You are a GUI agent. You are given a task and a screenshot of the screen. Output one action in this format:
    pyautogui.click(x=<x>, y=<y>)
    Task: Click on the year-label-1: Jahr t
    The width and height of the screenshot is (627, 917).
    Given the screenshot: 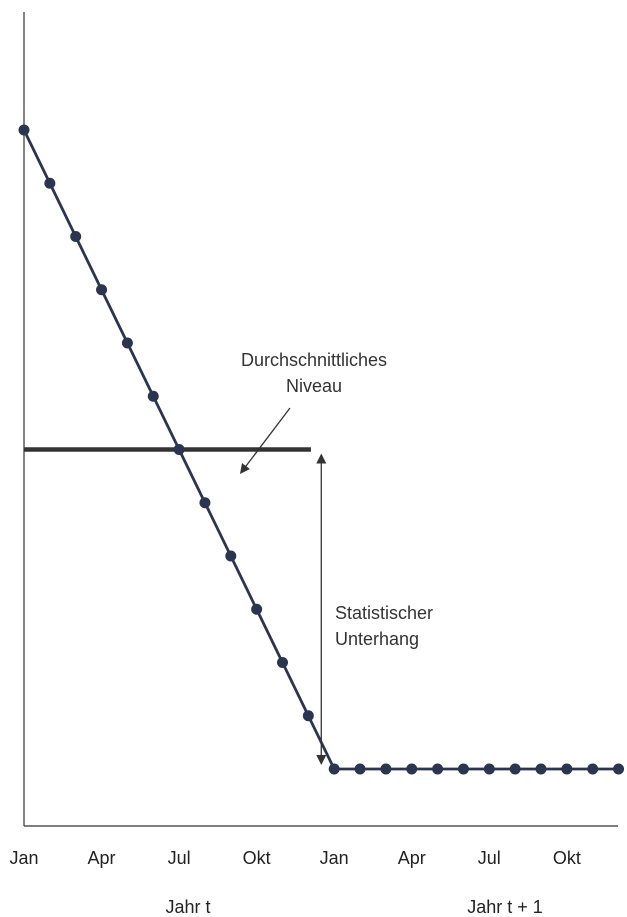 What is the action you would take?
    pyautogui.click(x=187, y=907)
    